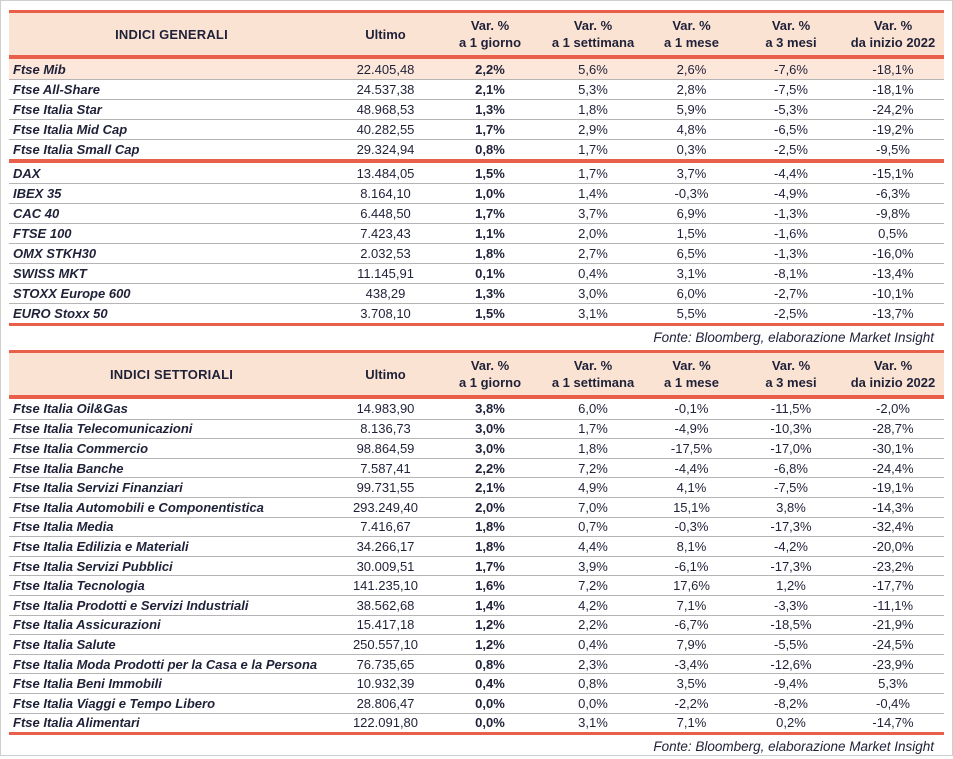 Image resolution: width=953 pixels, height=759 pixels. What do you see at coordinates (490, 149) in the screenshot?
I see `var-1-day-cell: 0,8%` at bounding box center [490, 149].